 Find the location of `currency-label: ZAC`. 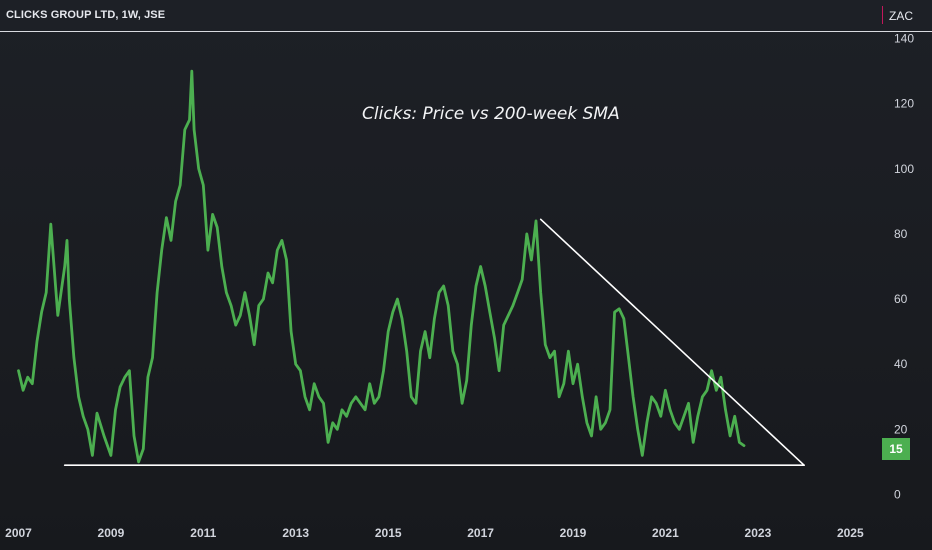

currency-label: ZAC is located at coordinates (901, 16).